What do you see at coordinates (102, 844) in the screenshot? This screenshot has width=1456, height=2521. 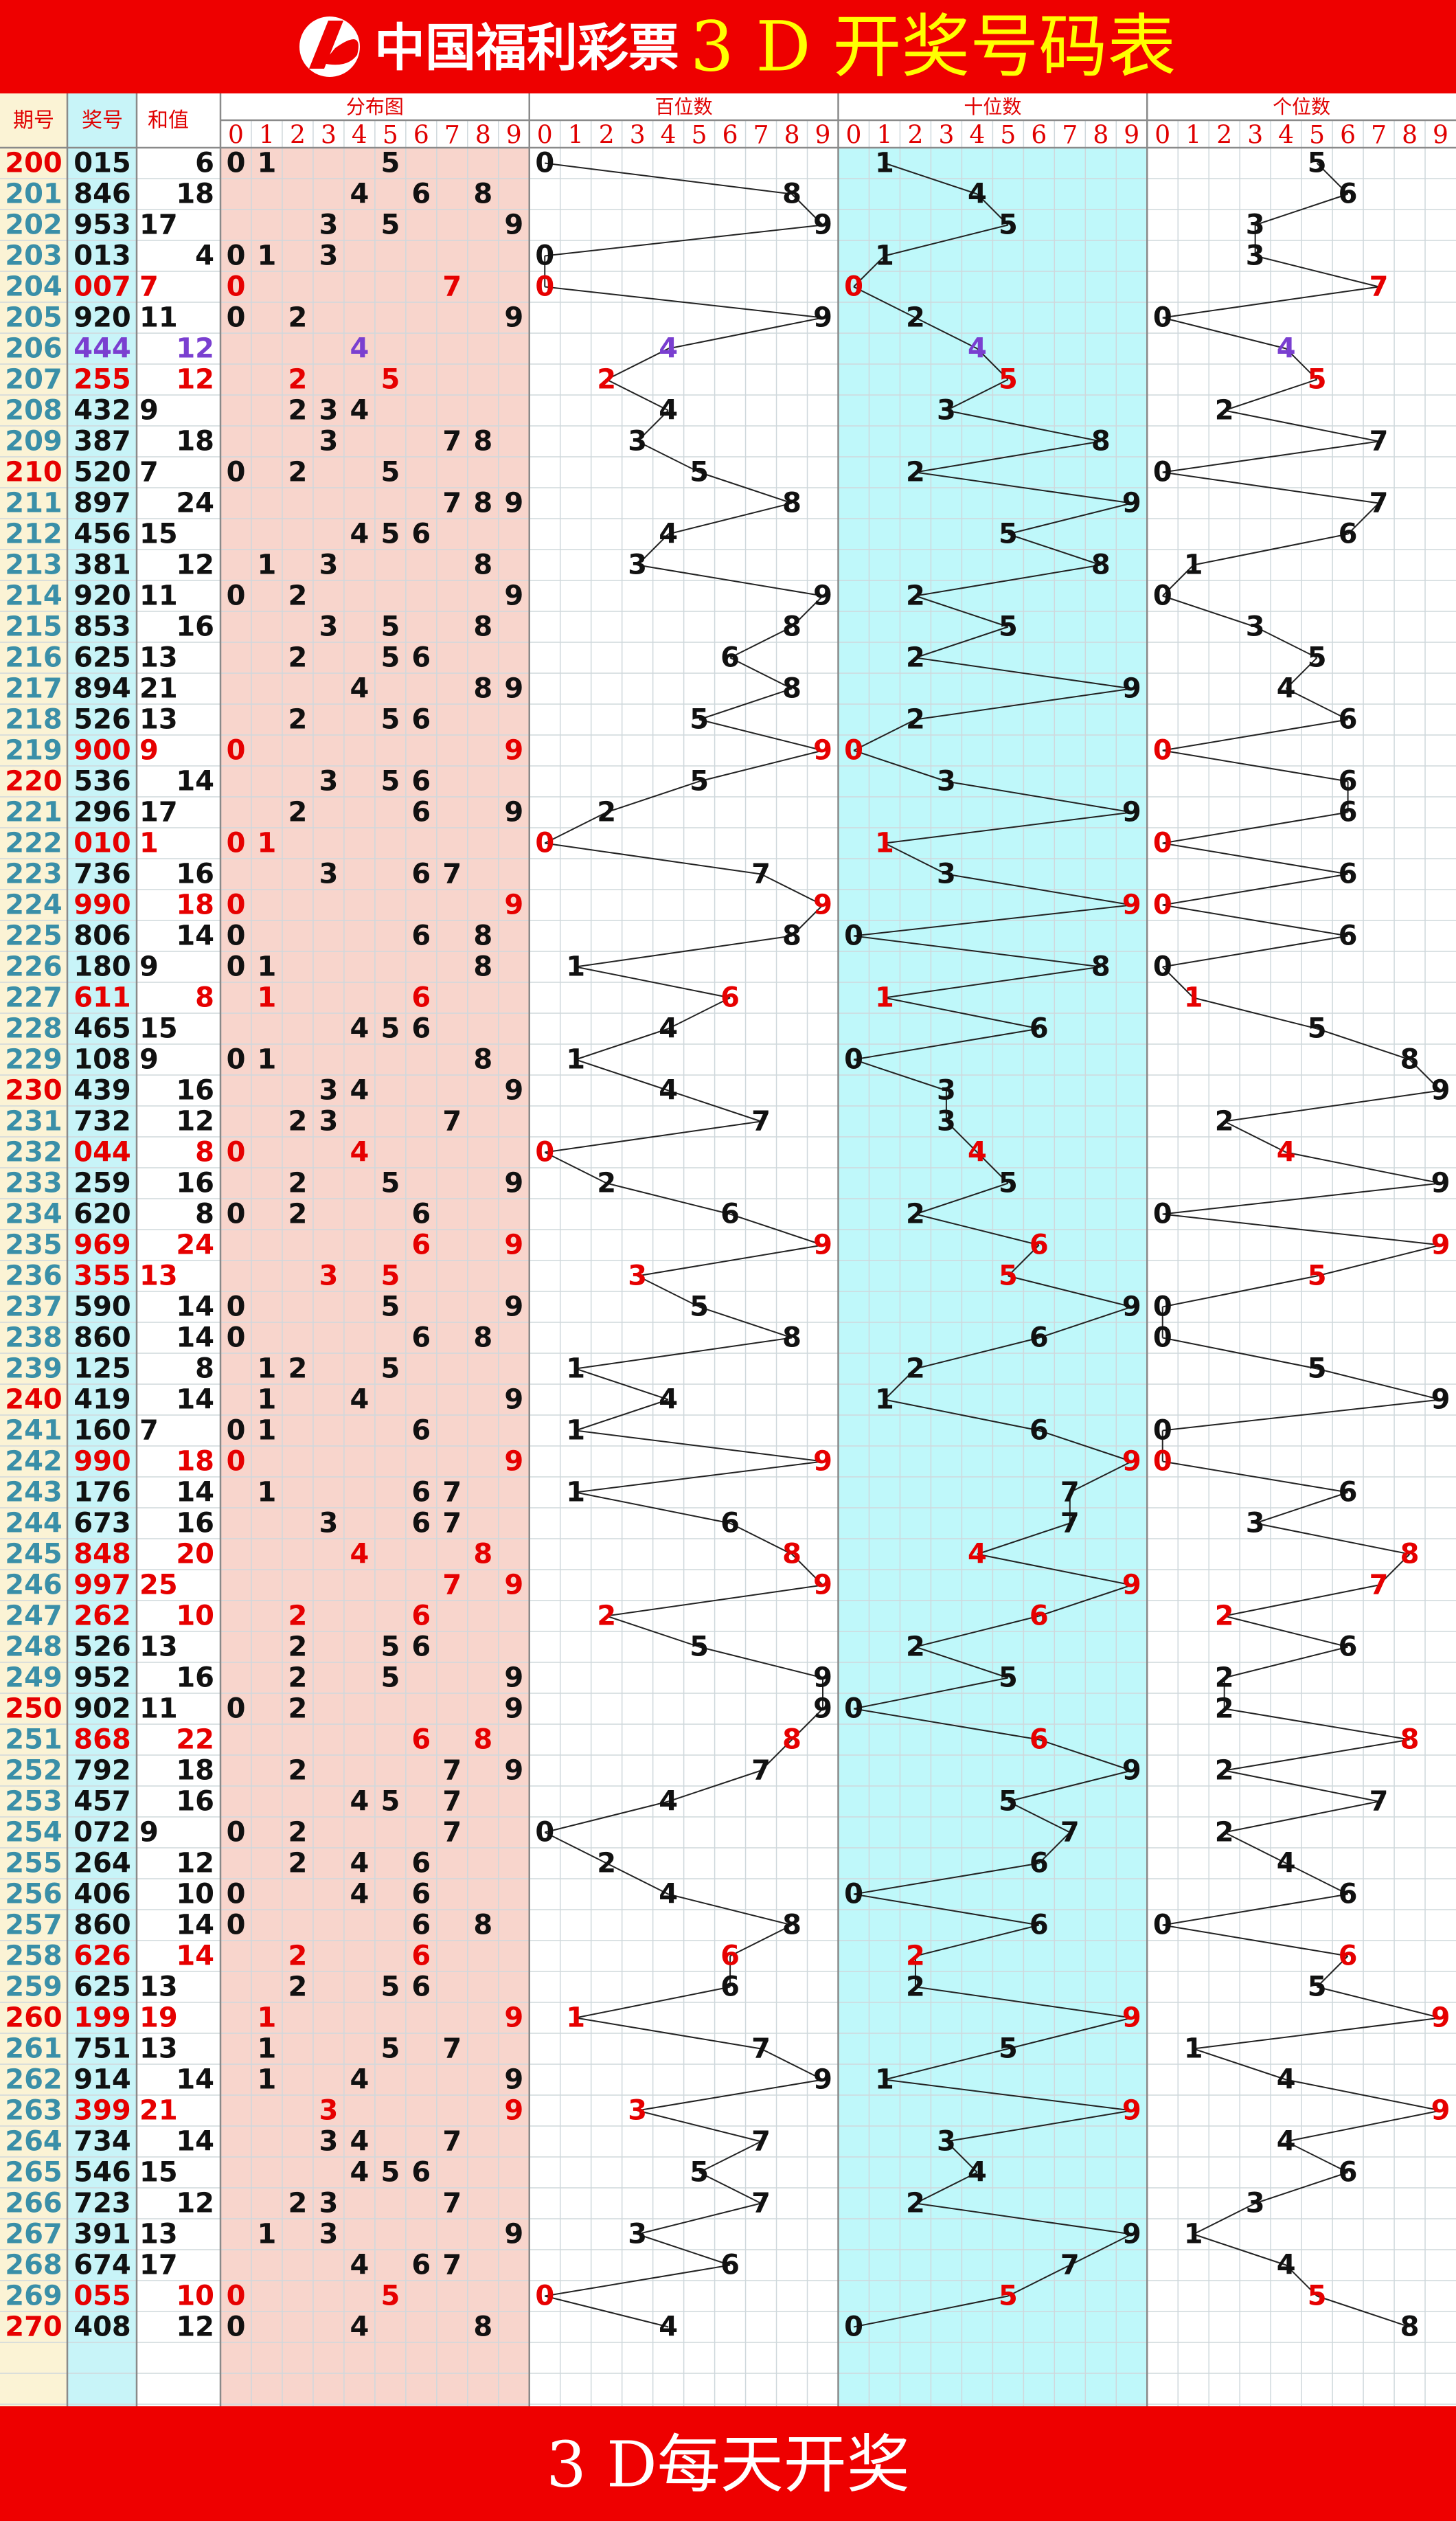 I see `number: 010` at bounding box center [102, 844].